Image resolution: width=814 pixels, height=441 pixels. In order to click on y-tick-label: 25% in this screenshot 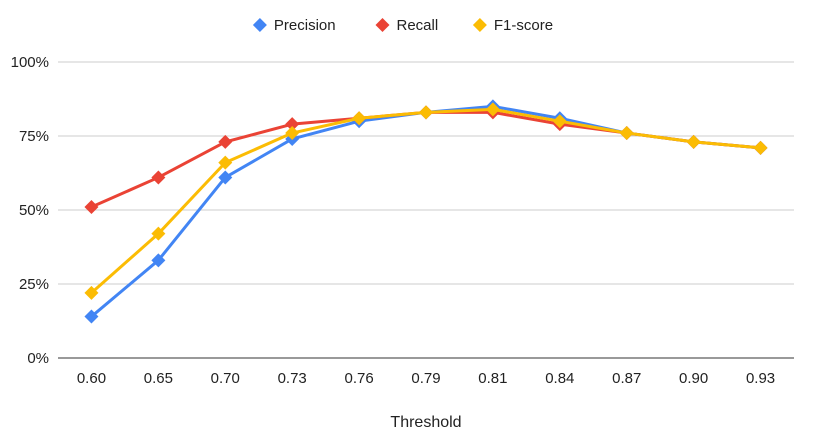, I will do `click(34, 284)`.